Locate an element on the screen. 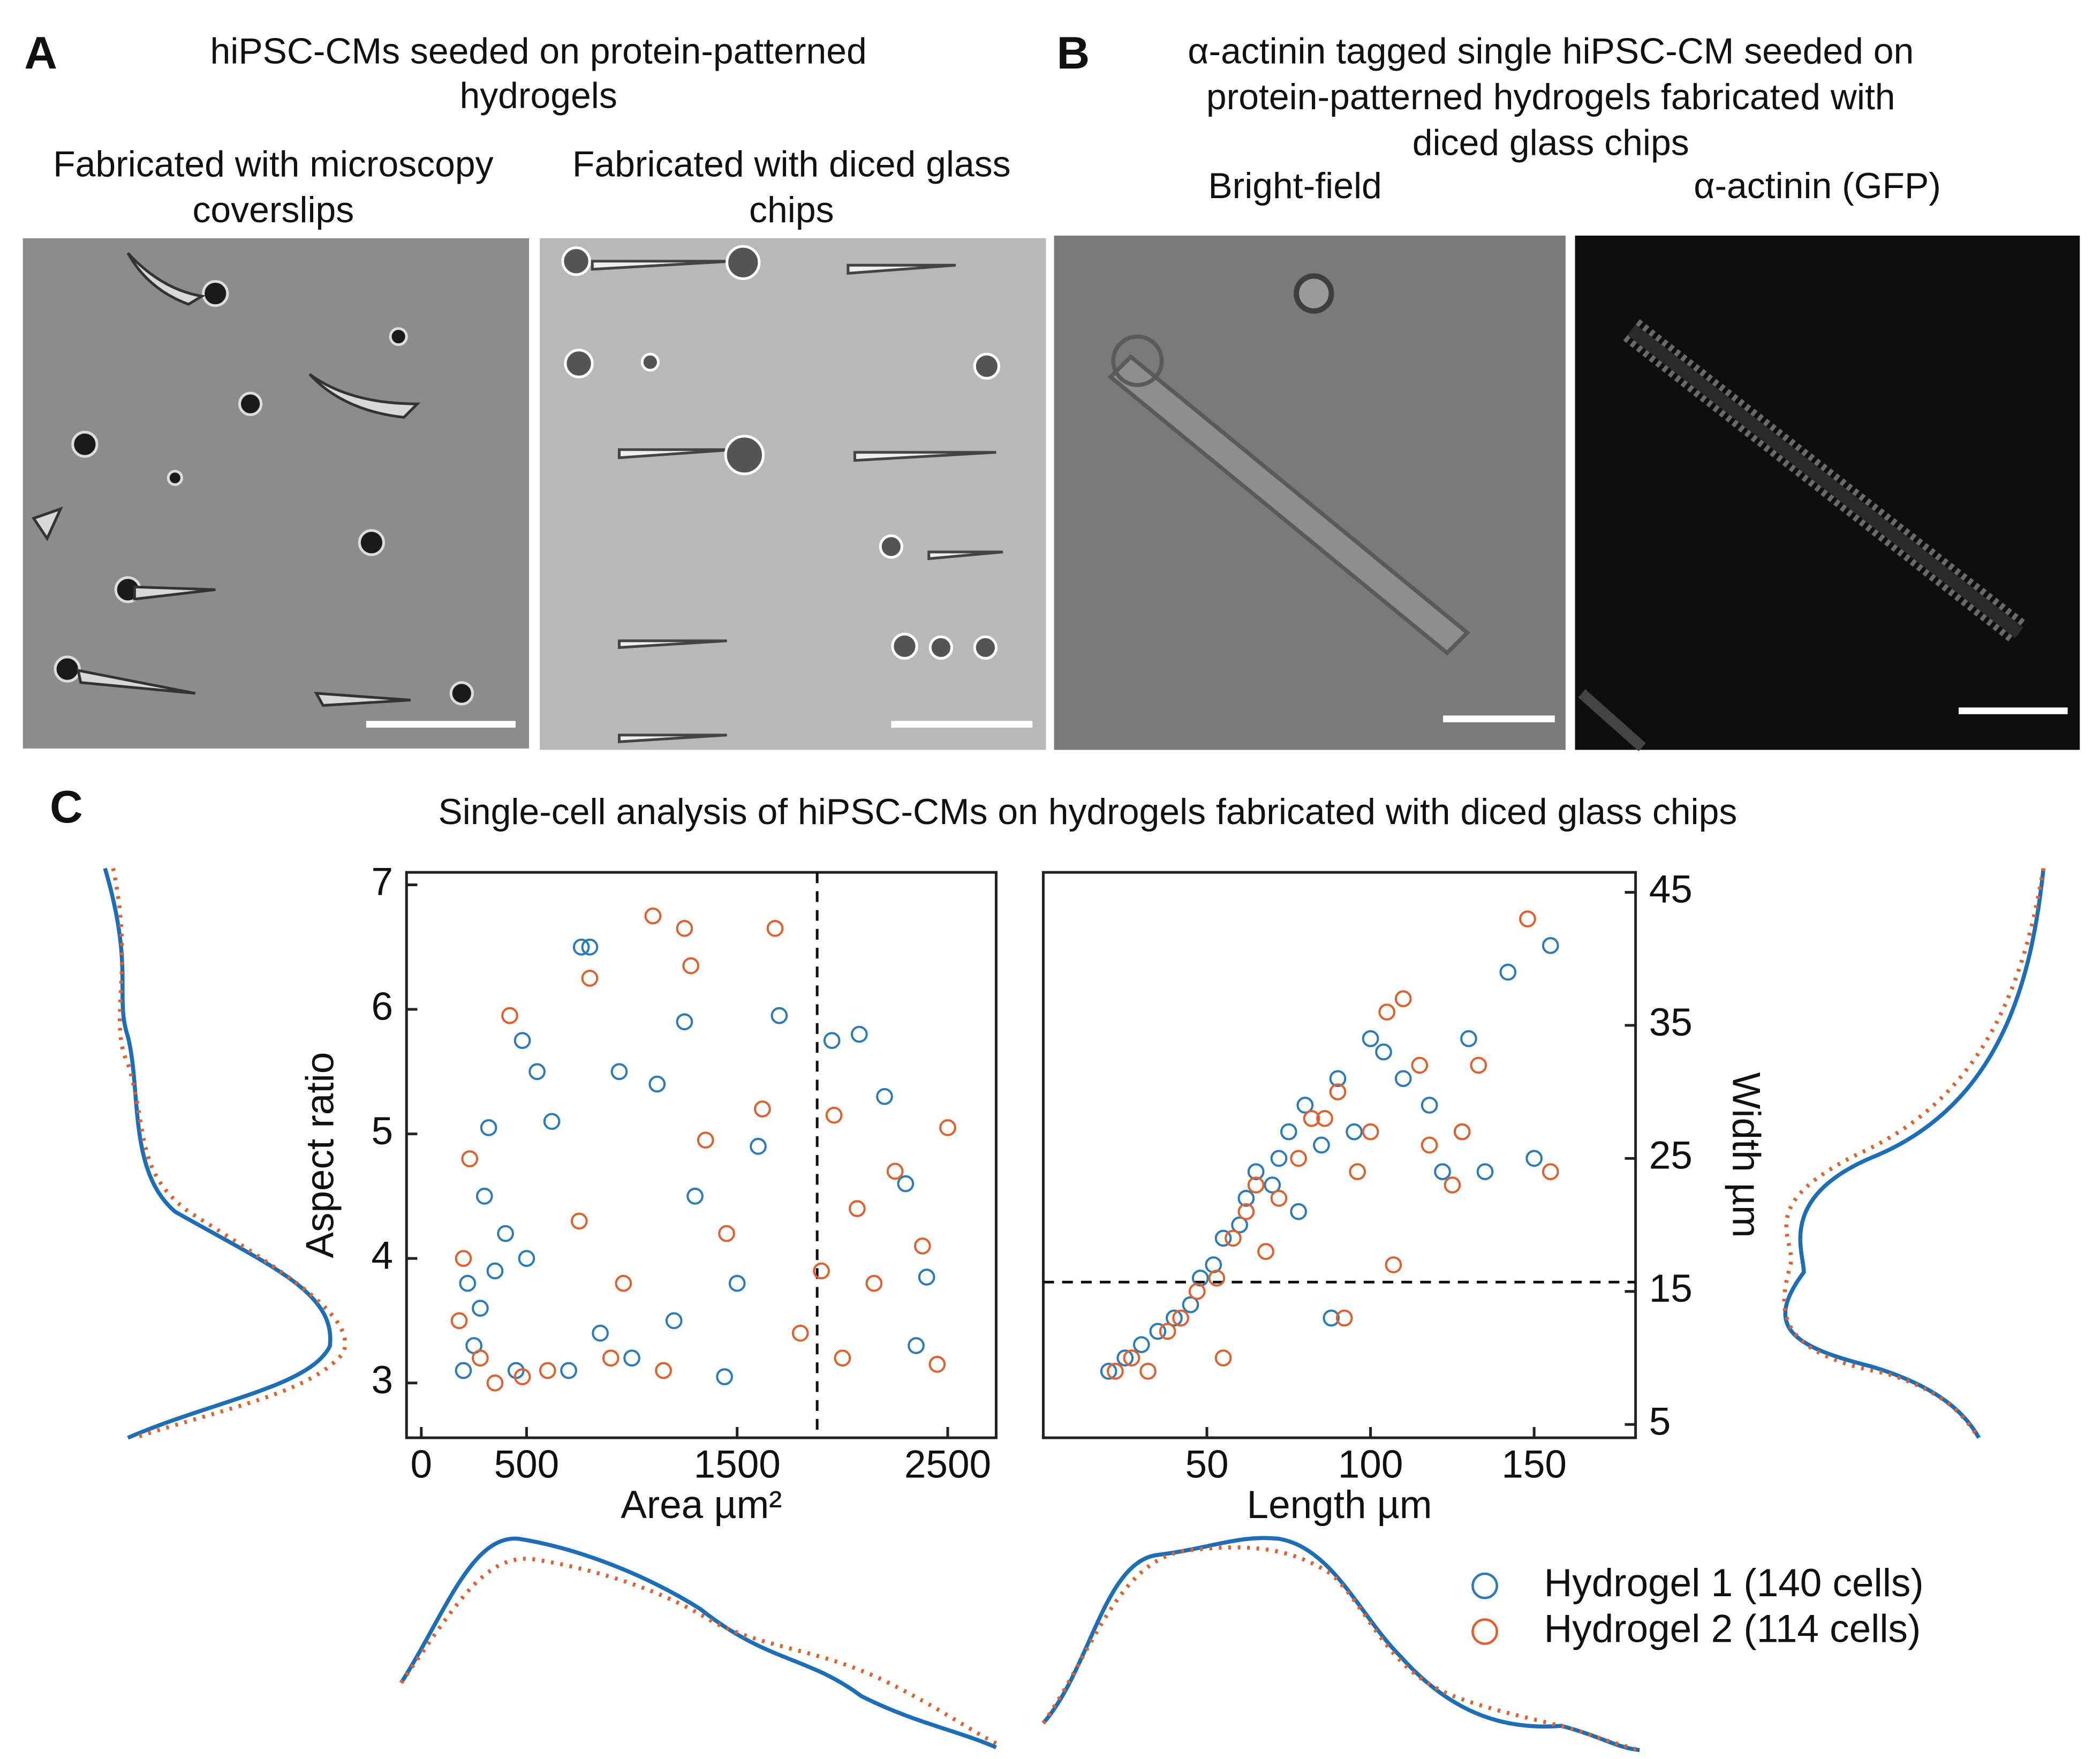  y-axis-label: Width µm is located at coordinates (1746, 1154).